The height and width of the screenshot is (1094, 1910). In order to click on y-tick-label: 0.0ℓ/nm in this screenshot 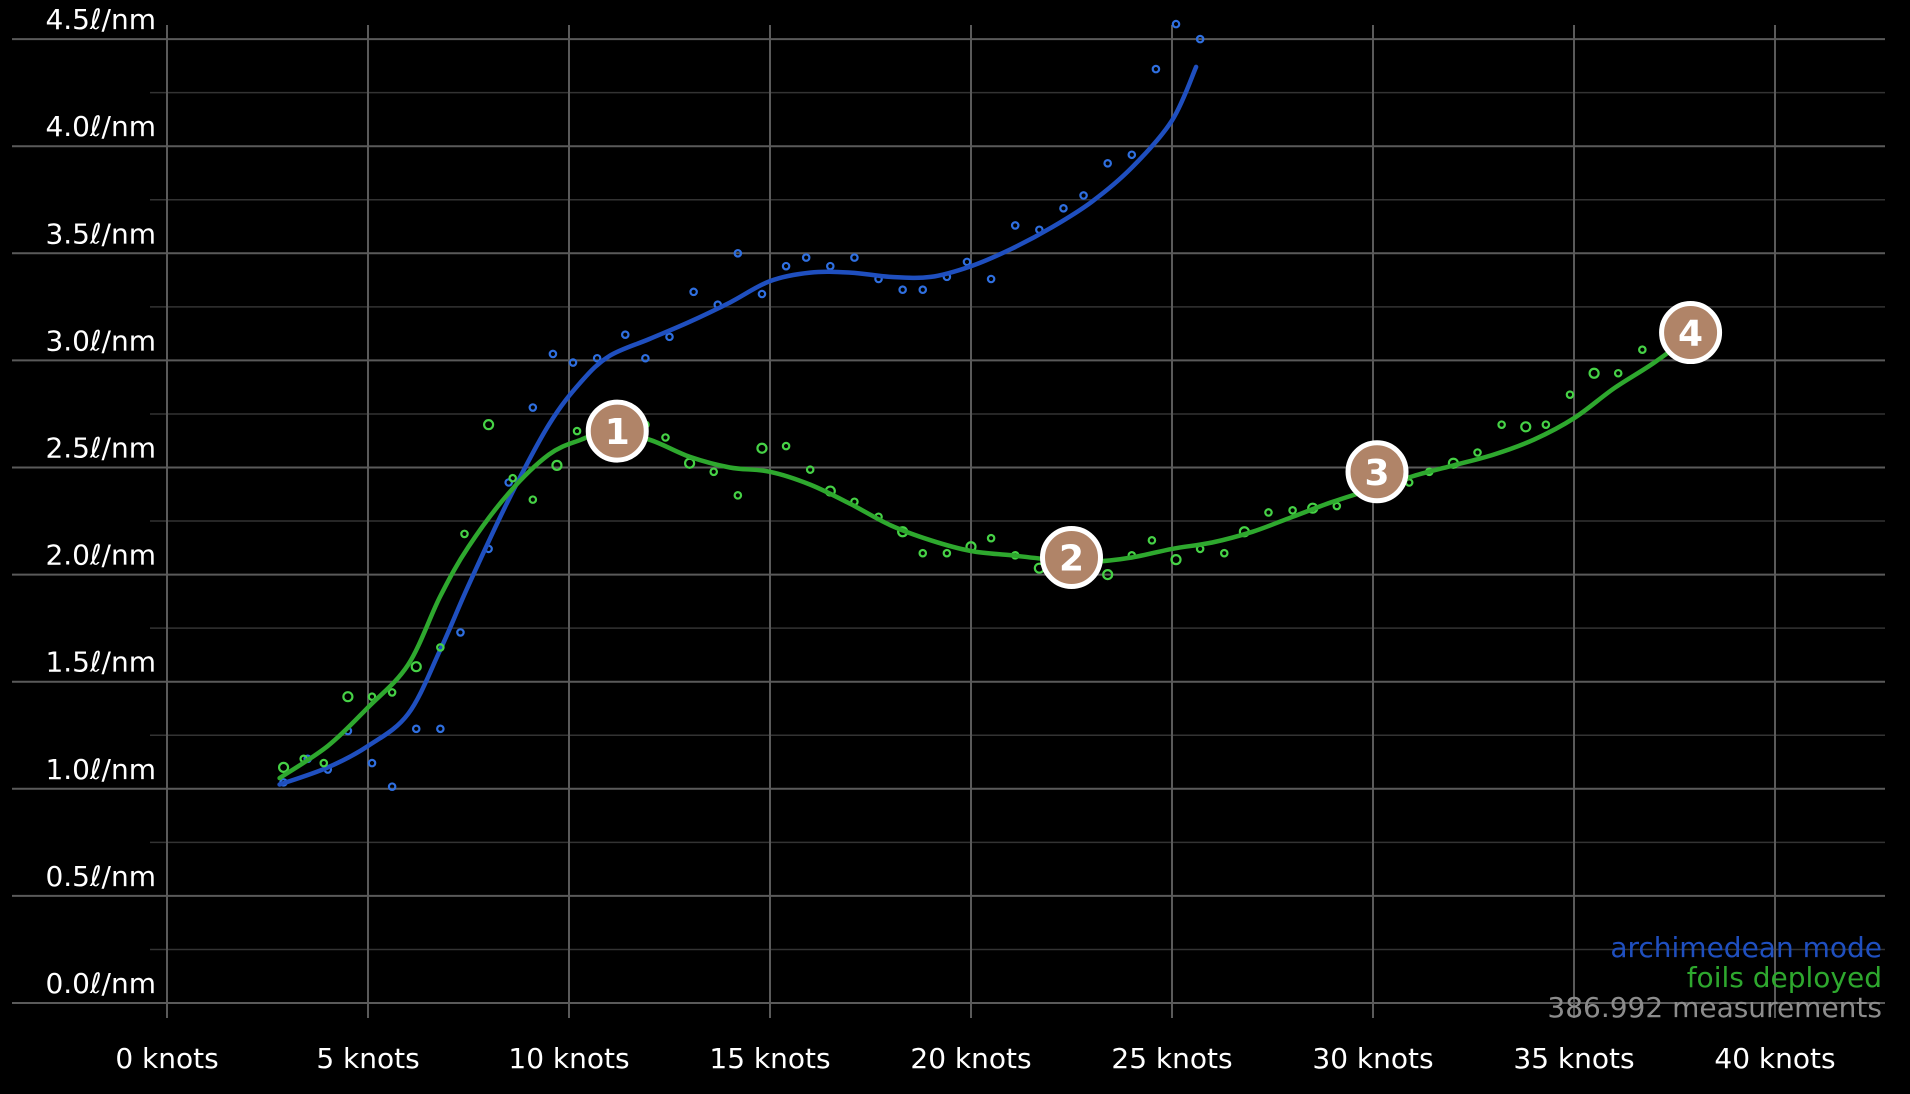, I will do `click(100, 983)`.